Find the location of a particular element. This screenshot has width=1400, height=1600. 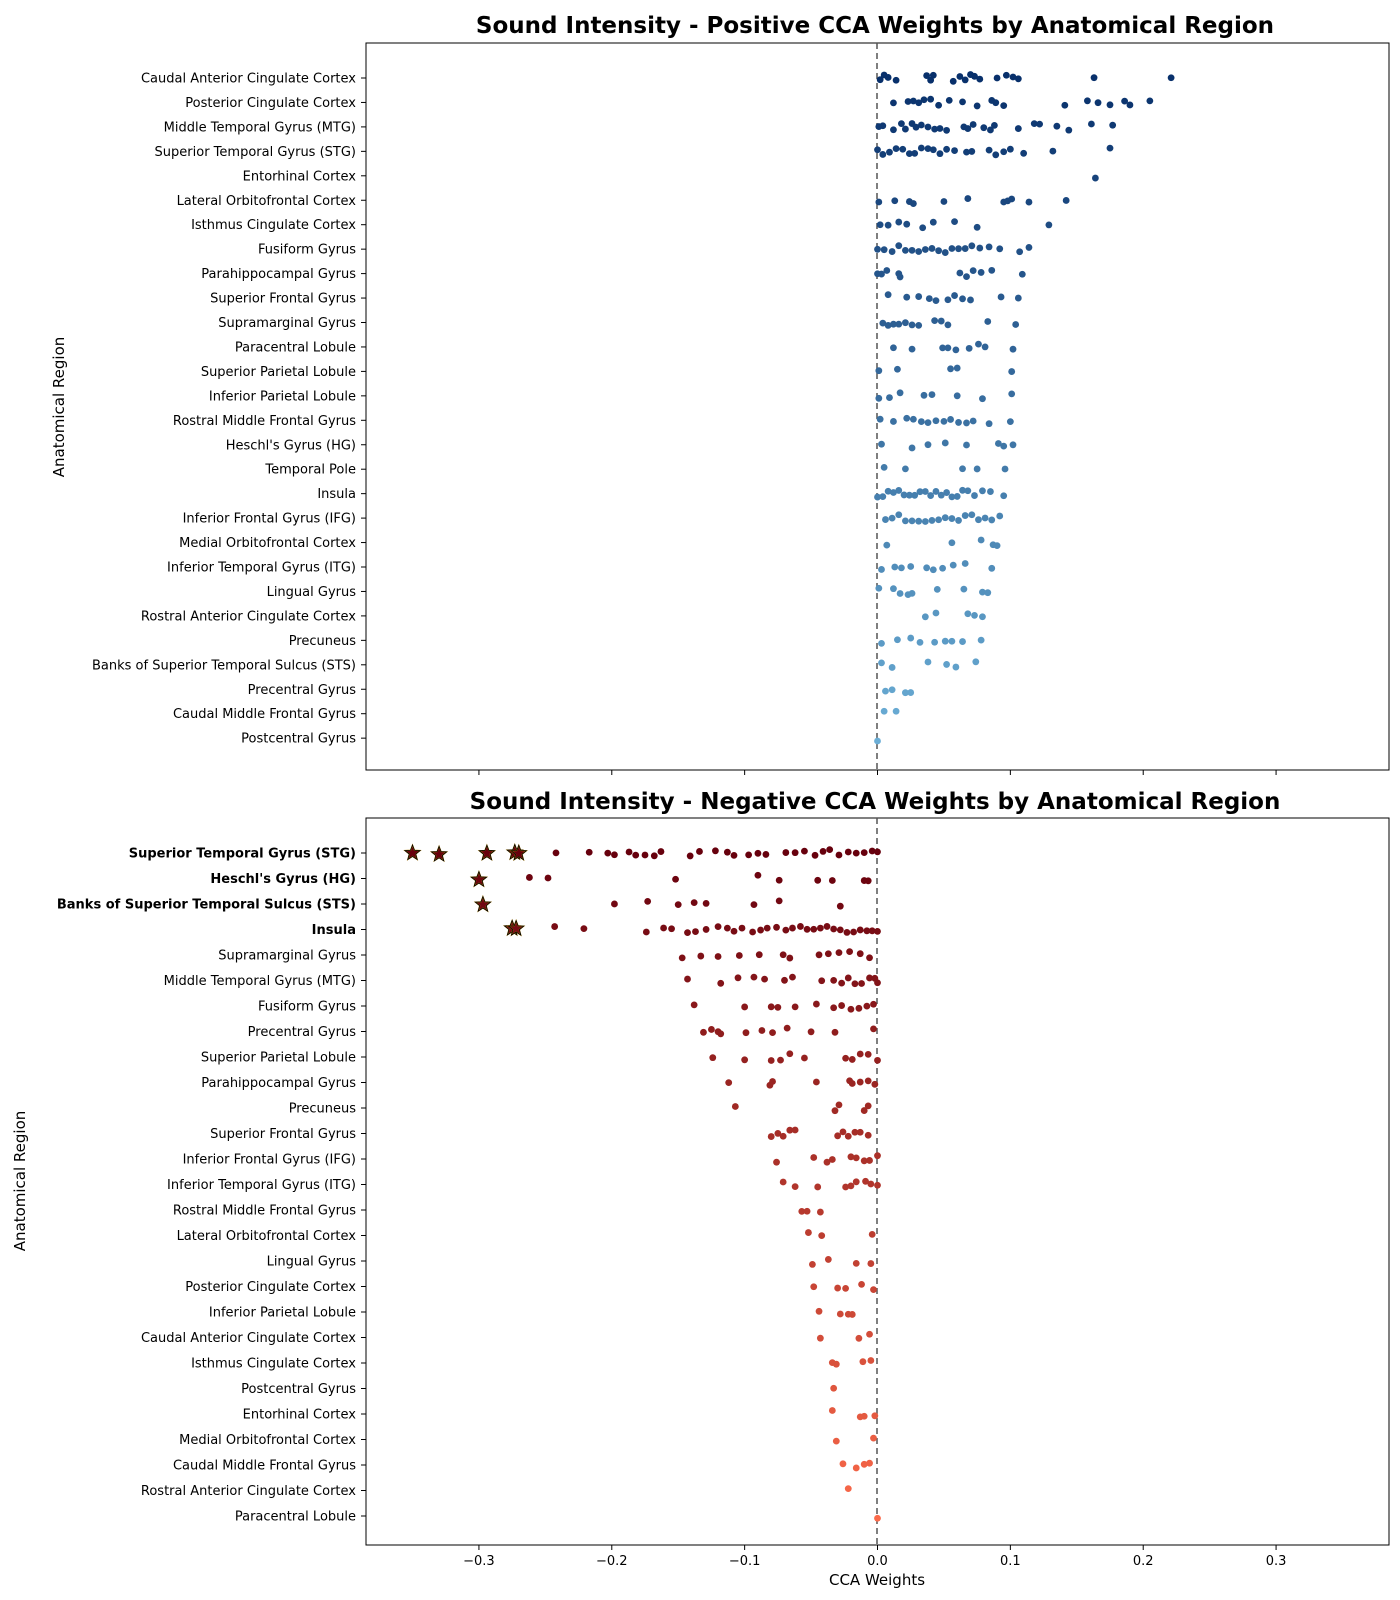

positive-region-label-superior-parietal-lobule: Superior Parietal Lobule is located at coordinates (278, 372).